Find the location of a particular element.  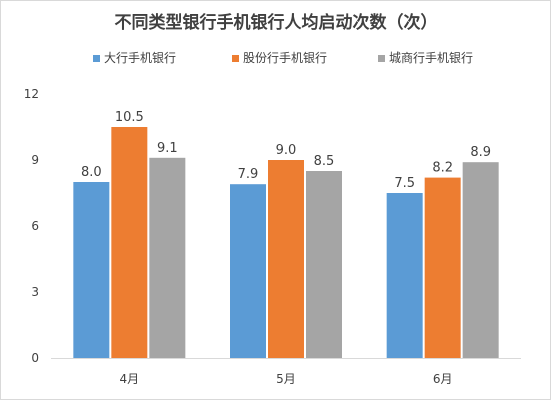

bar-value-label: 7.5 is located at coordinates (404, 183).